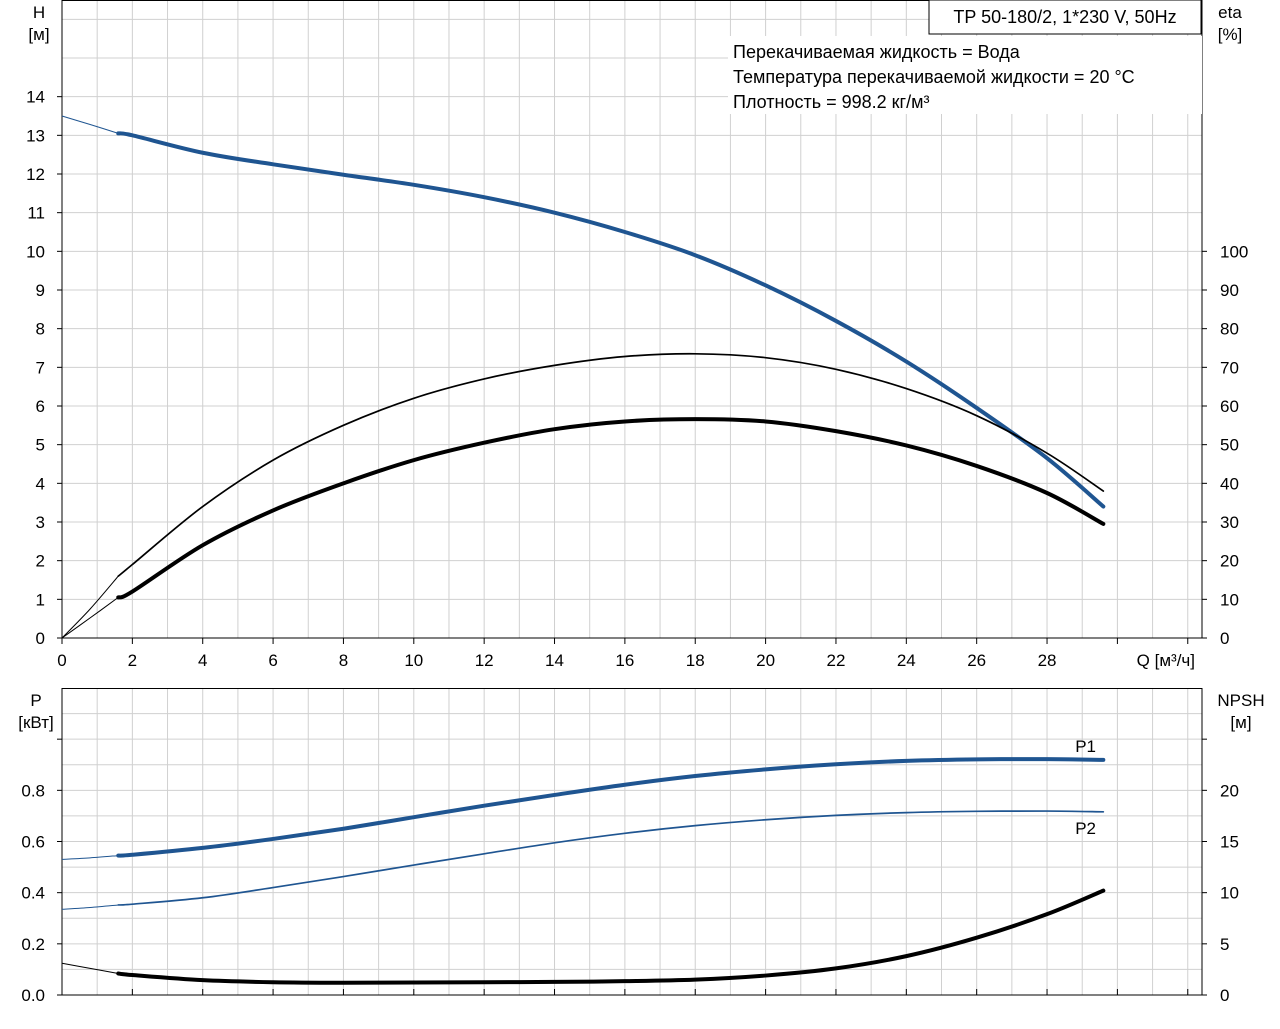 This screenshot has width=1280, height=1029. I want to click on x-tick-label: 8, so click(343, 660).